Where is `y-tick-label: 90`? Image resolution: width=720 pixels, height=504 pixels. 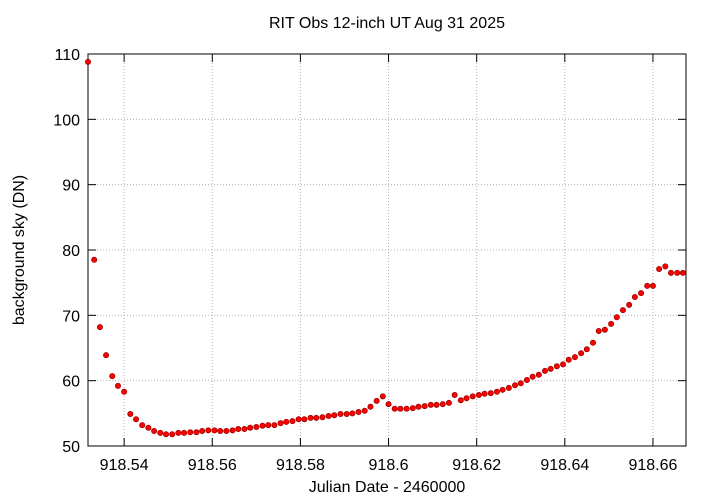 y-tick-label: 90 is located at coordinates (71, 186).